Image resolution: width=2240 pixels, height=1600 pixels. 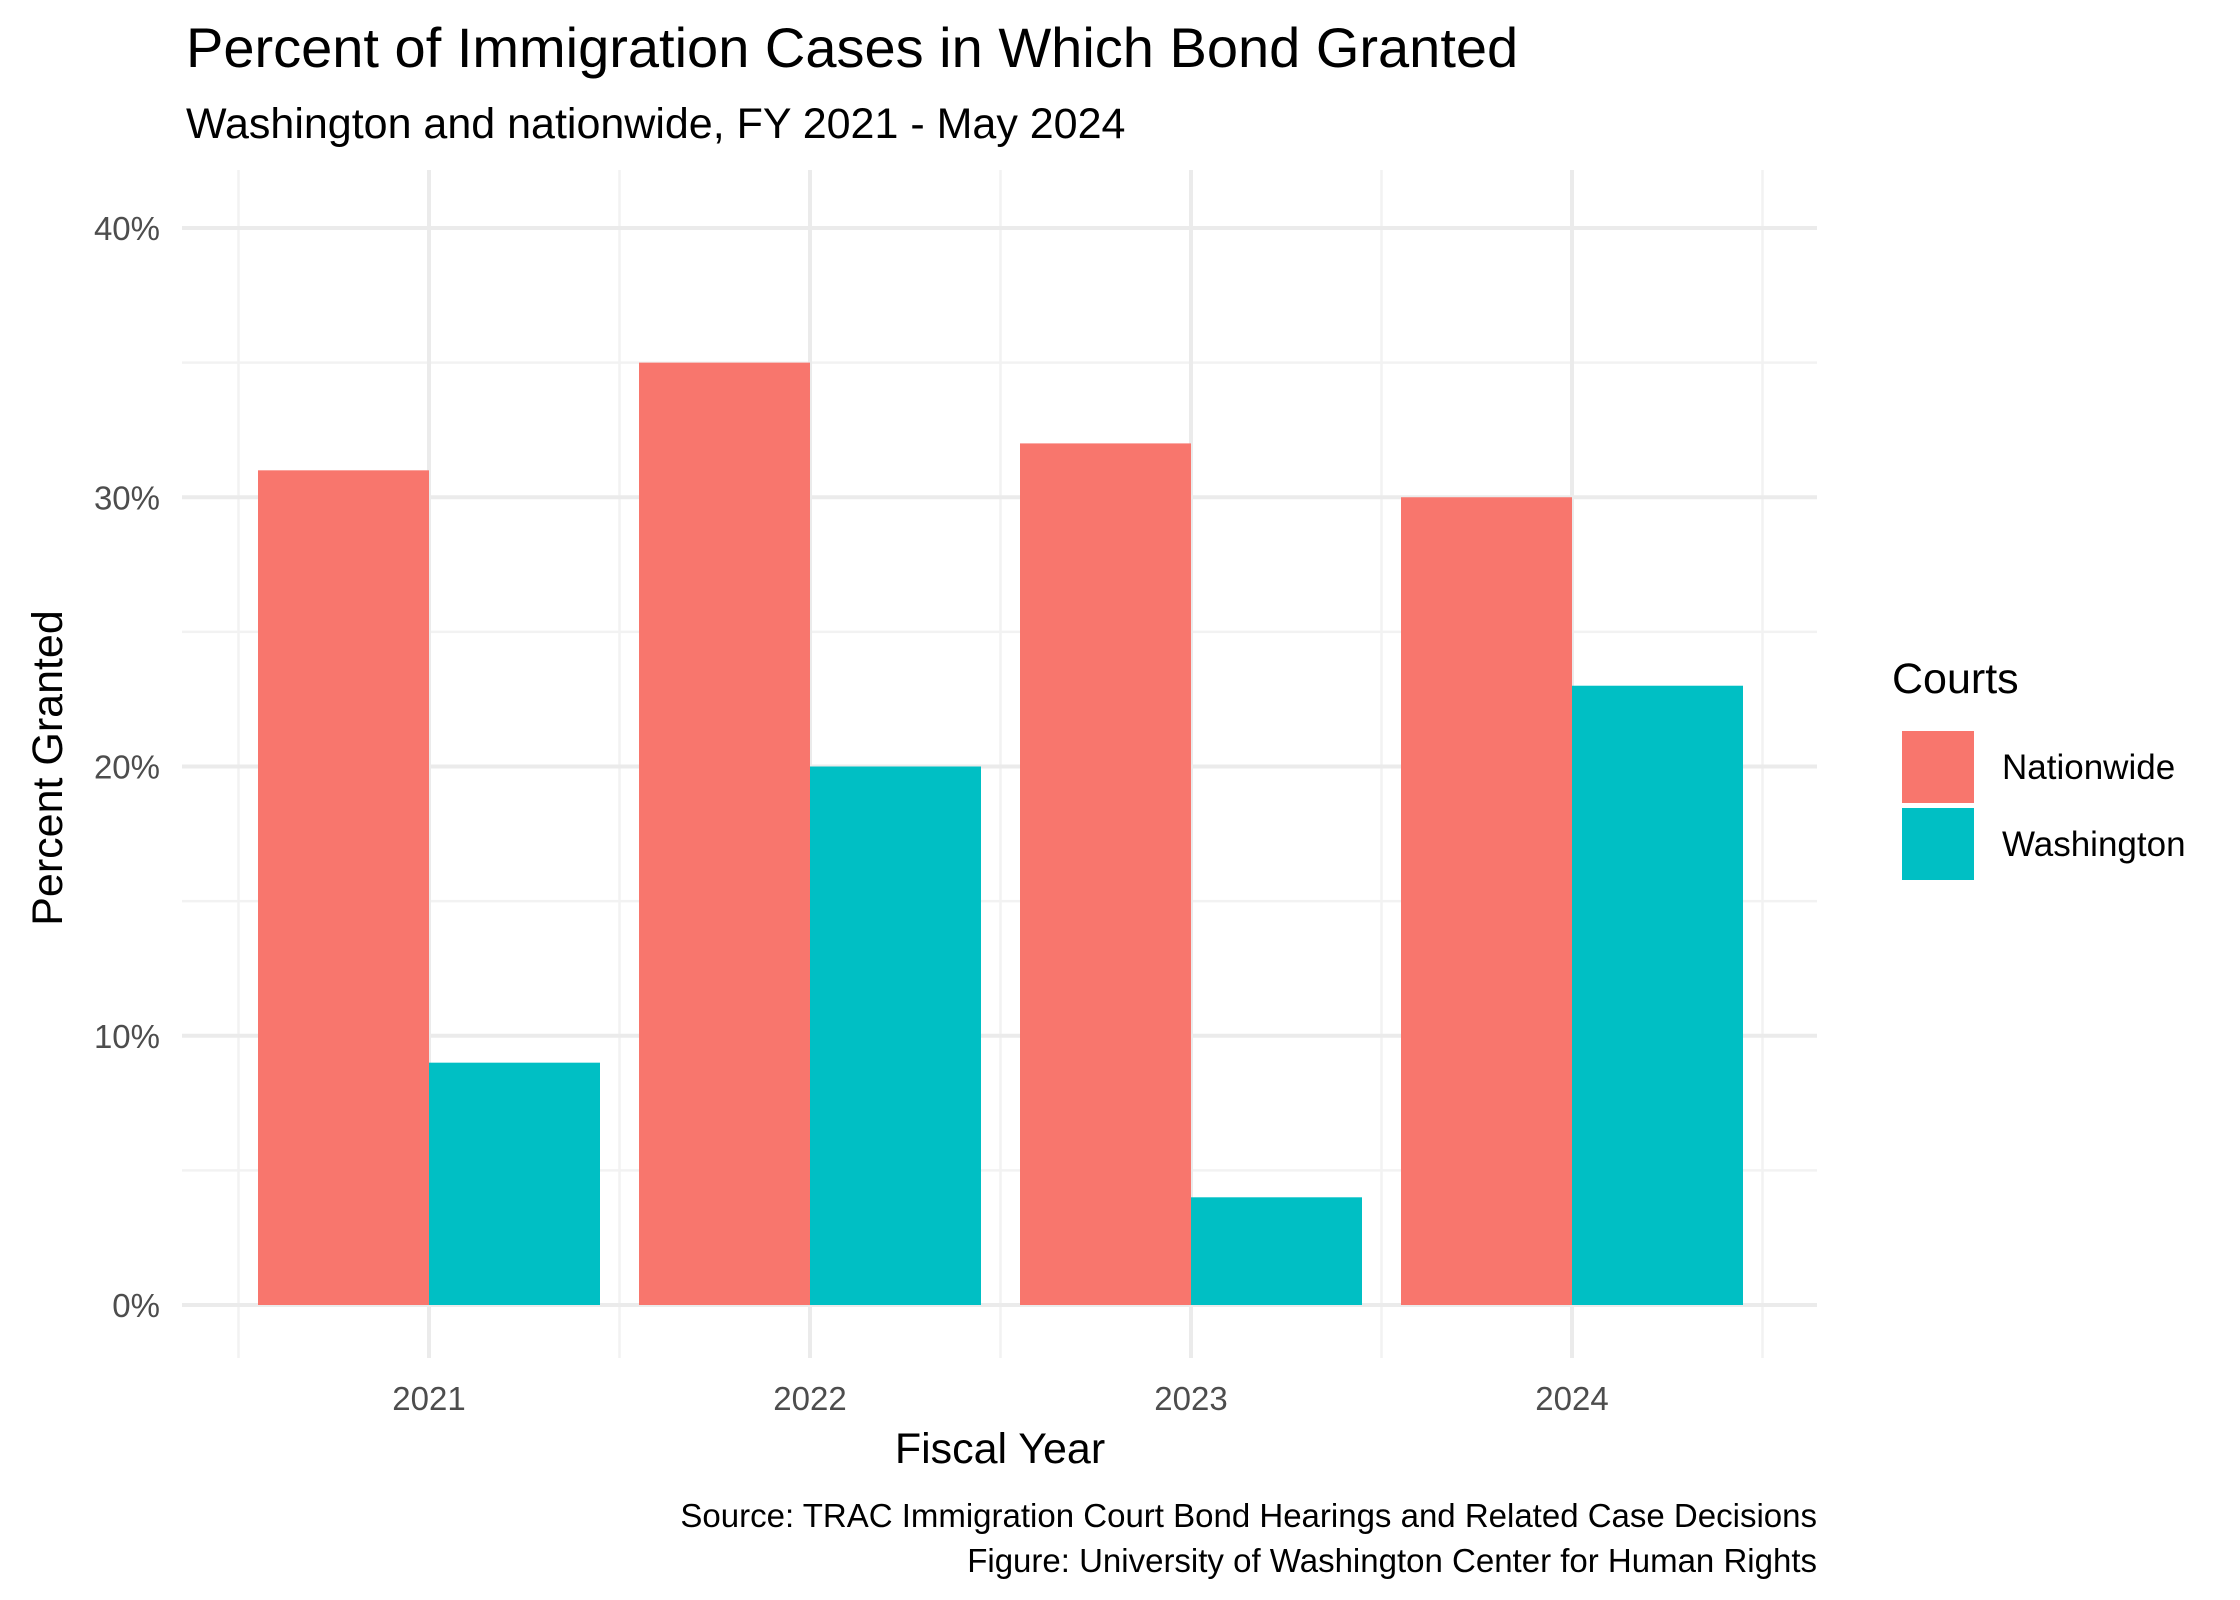 I want to click on x-tick-label: 2021, so click(x=428, y=1398).